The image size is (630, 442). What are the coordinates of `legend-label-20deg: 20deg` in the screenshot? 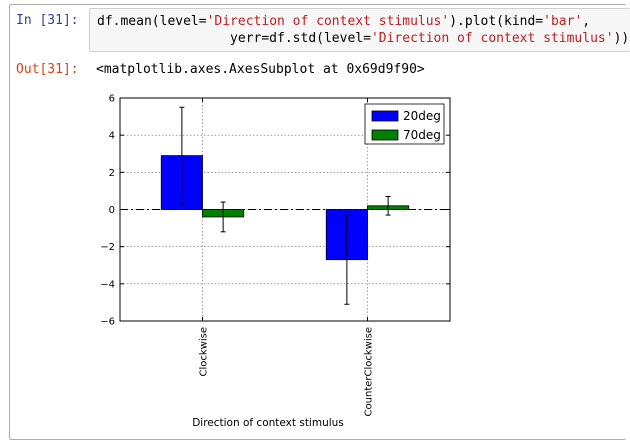 It's located at (422, 116).